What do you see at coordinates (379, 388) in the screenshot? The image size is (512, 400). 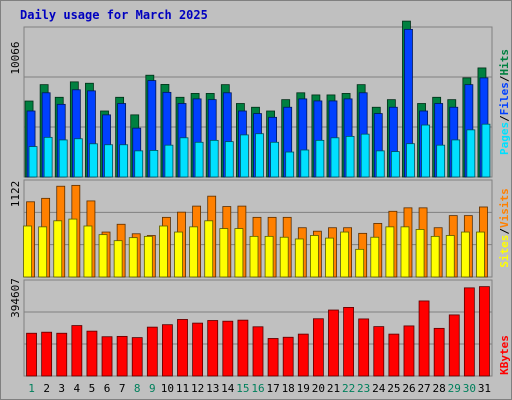 I see `day-label-24: 24` at bounding box center [379, 388].